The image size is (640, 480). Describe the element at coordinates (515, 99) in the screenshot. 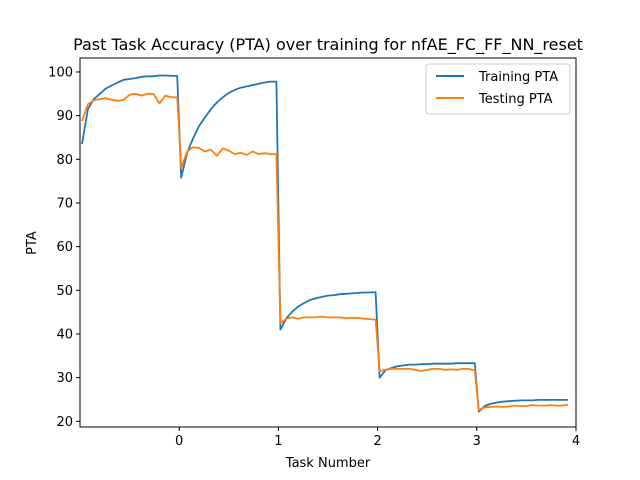

I see `legend-label-testing: Testing PTA` at that location.